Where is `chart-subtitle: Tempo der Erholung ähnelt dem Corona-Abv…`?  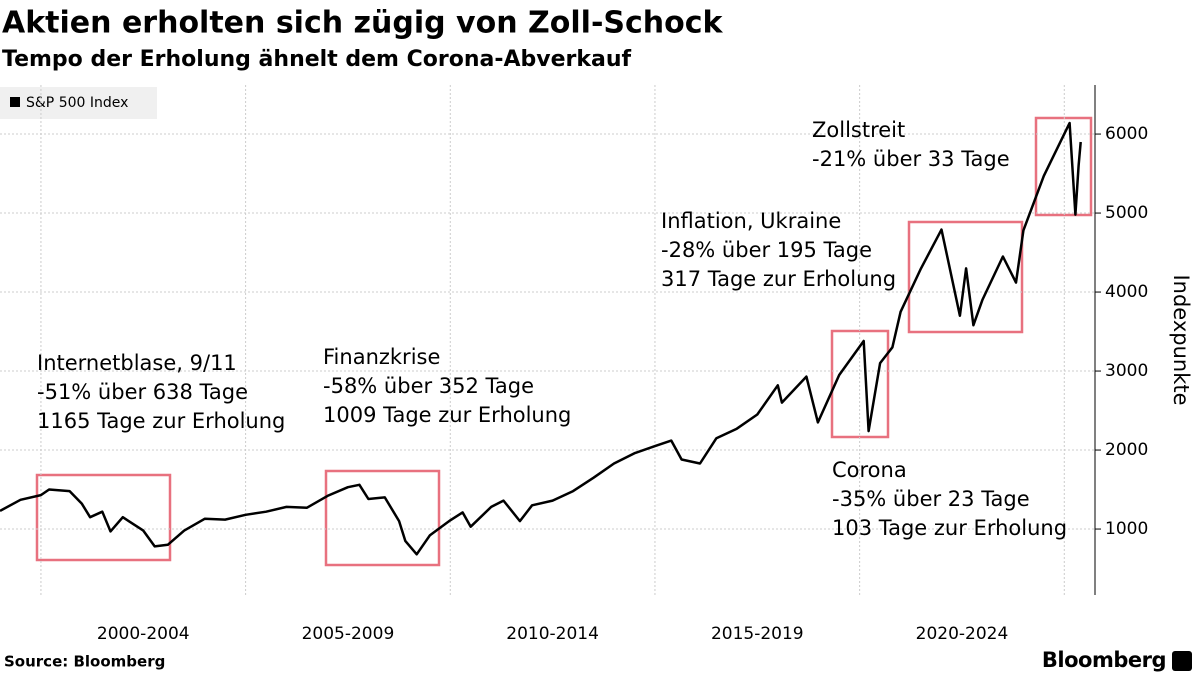 chart-subtitle: Tempo der Erholung ähnelt dem Corona-Abv… is located at coordinates (317, 59).